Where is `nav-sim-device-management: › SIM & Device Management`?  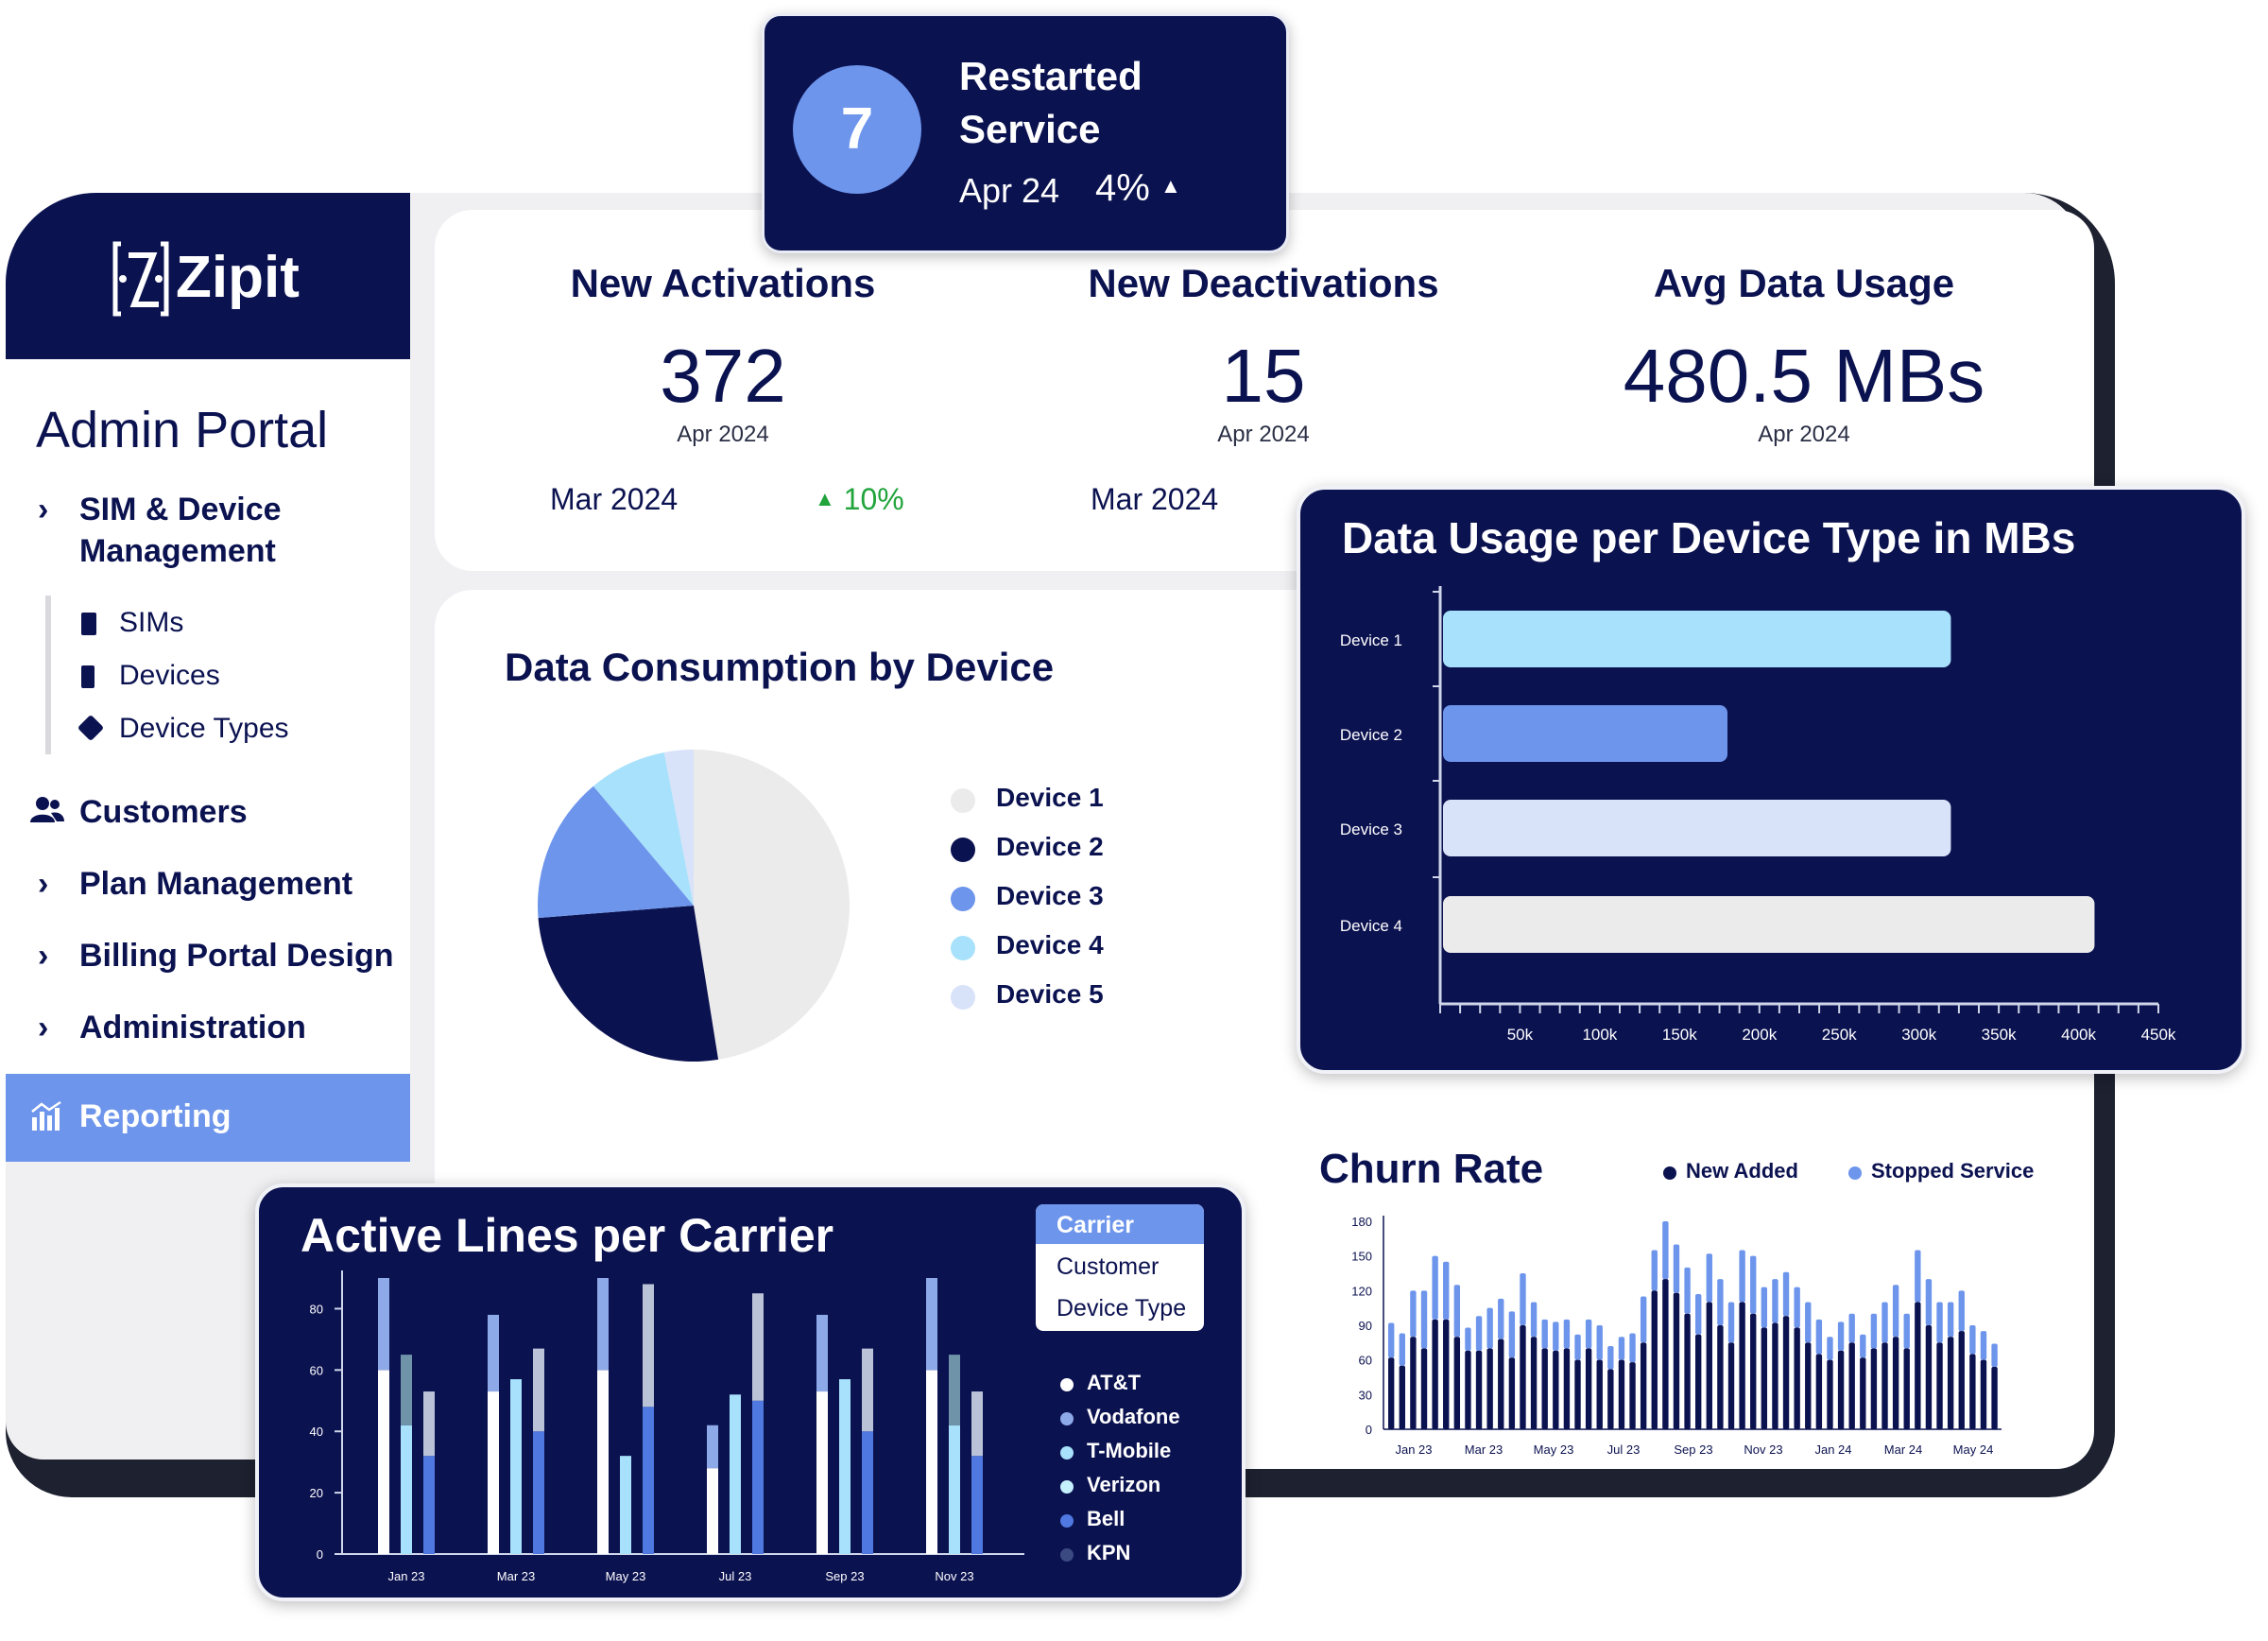 nav-sim-device-management: › SIM & Device Management is located at coordinates (208, 537).